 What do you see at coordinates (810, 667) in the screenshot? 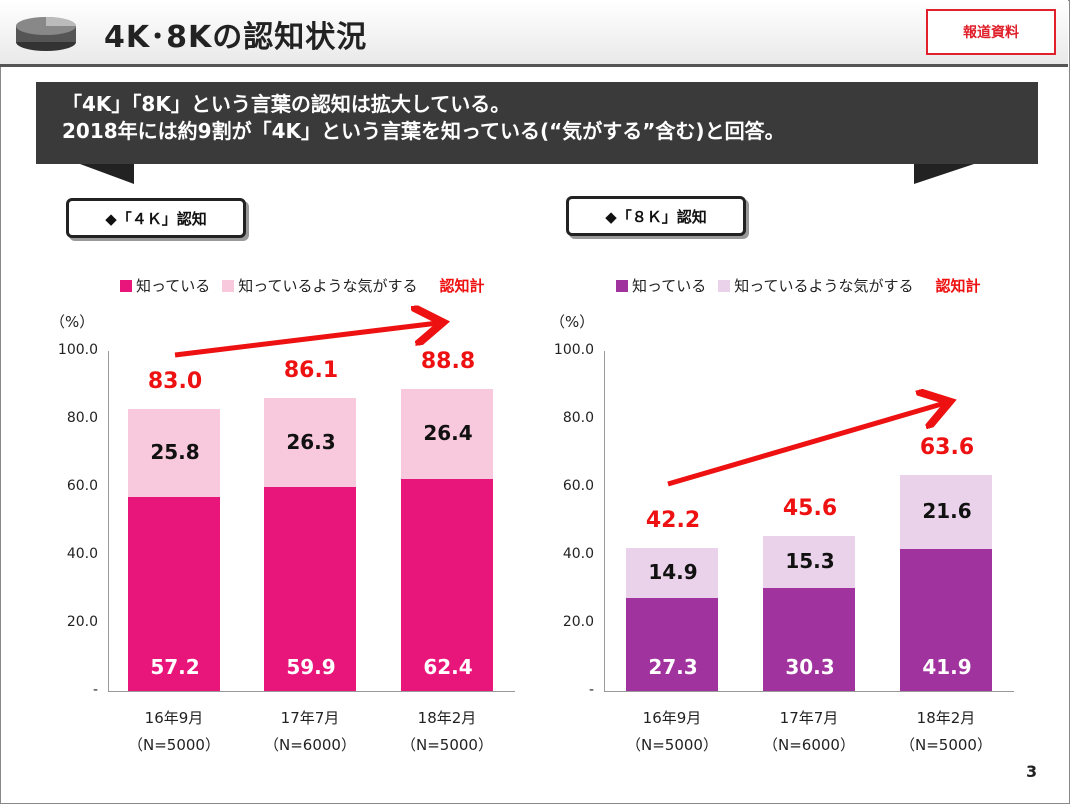
I see `value-label-known: 30.3` at bounding box center [810, 667].